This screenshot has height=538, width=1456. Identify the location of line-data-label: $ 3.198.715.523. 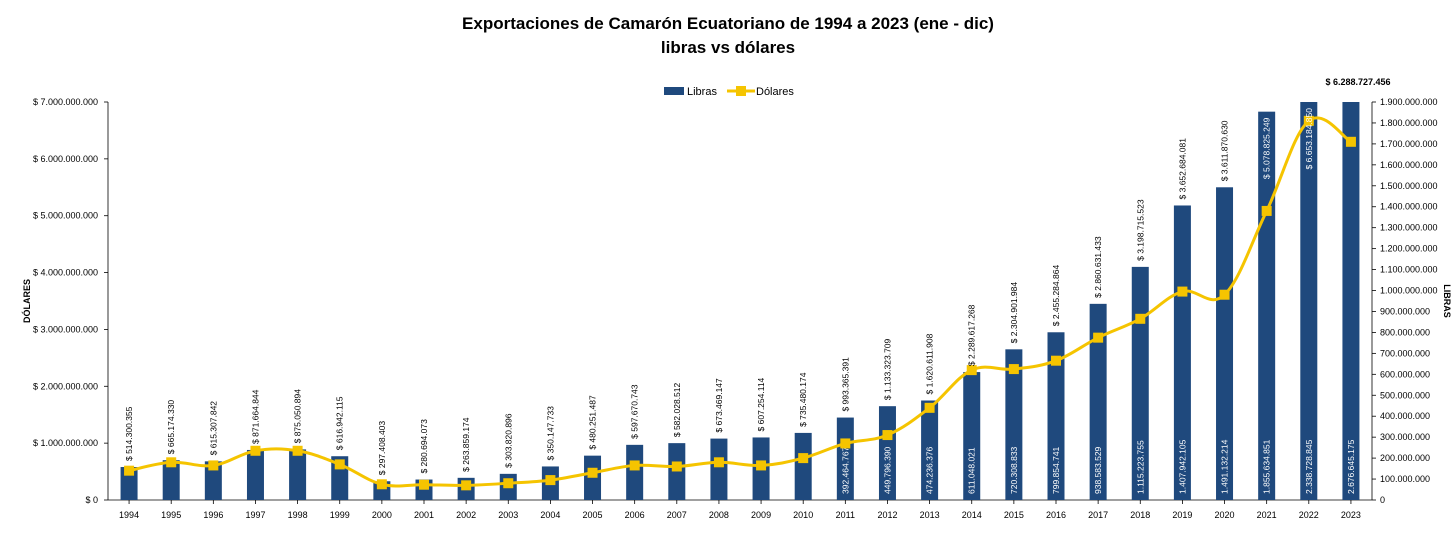
(1140, 230).